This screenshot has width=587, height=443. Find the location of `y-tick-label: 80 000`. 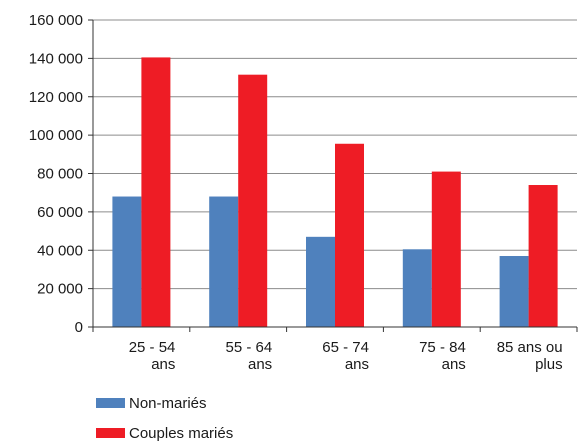

y-tick-label: 80 000 is located at coordinates (60, 174).